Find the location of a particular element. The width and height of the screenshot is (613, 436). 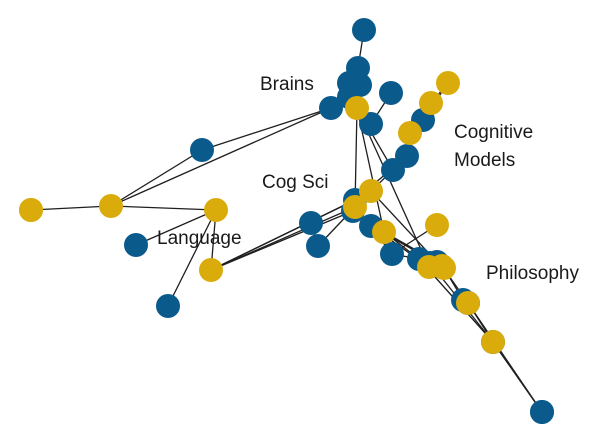

label-cognitive: Cognitive is located at coordinates (493, 132).